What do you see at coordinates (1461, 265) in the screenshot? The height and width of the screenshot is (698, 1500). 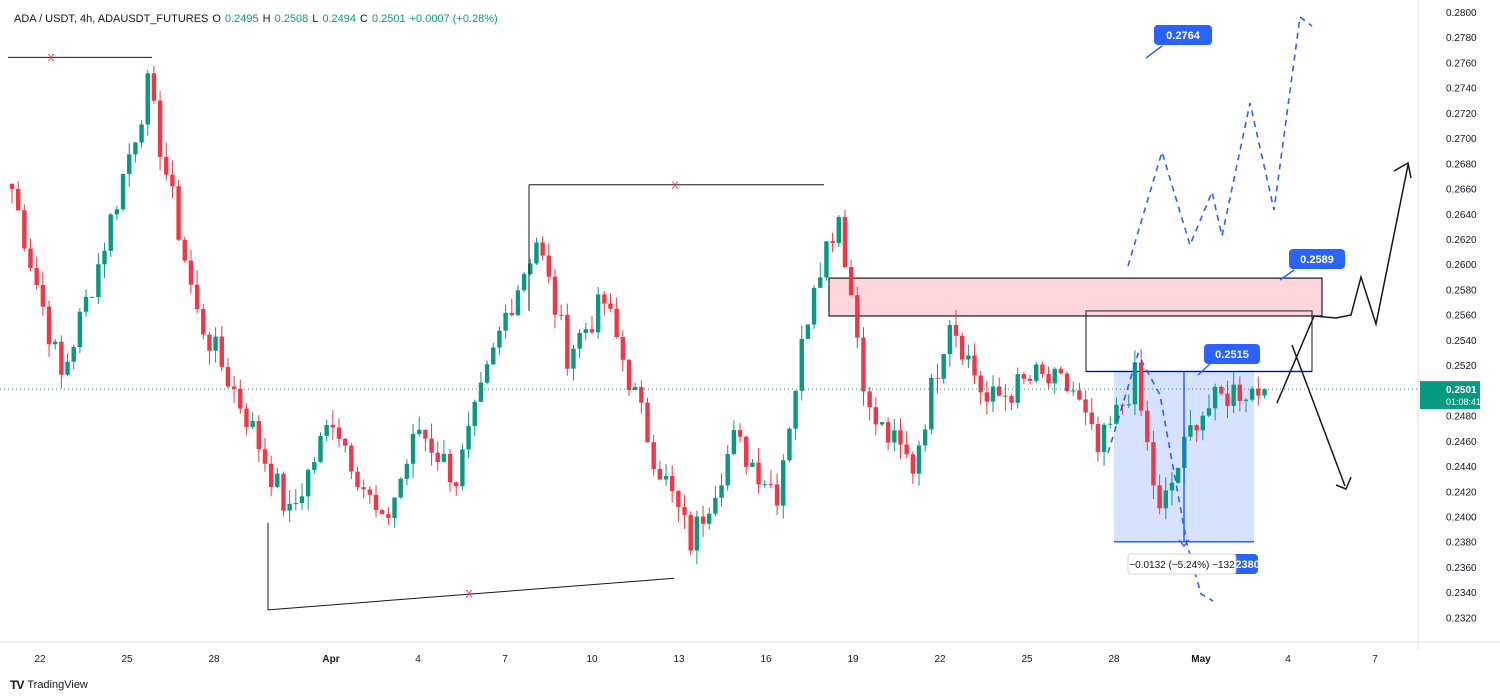 I see `price-tick-label: 0.2600` at bounding box center [1461, 265].